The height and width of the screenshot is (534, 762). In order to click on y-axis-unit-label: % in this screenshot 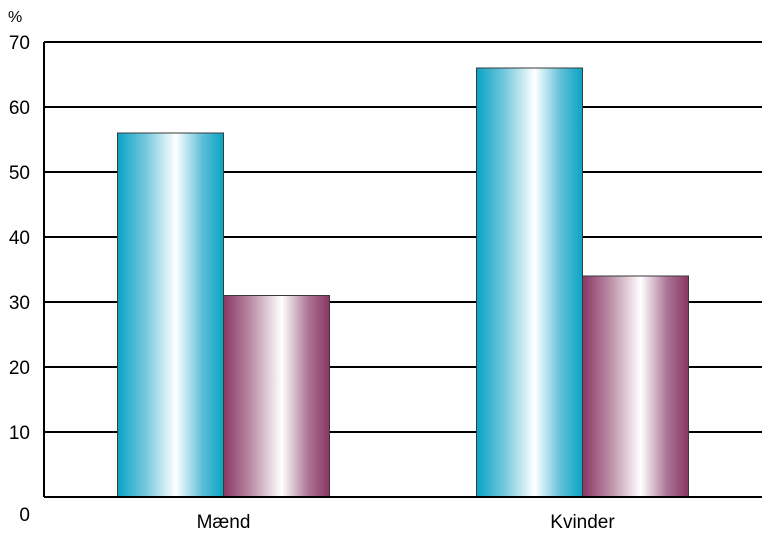, I will do `click(15, 17)`.